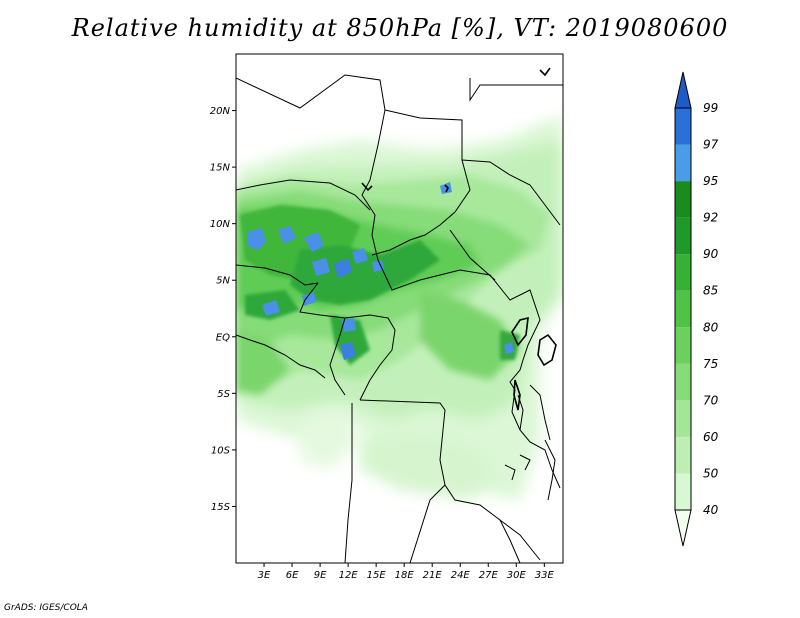  What do you see at coordinates (220, 168) in the screenshot?
I see `lat-tick-label: 15N` at bounding box center [220, 168].